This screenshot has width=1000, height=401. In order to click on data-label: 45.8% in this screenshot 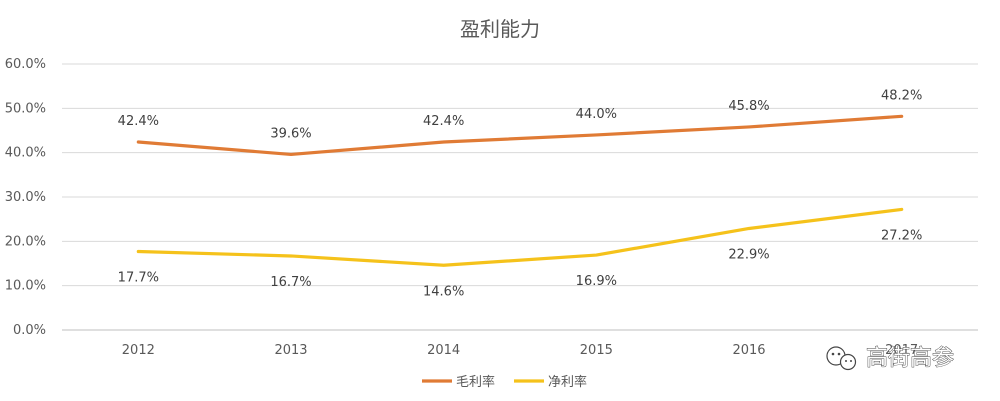, I will do `click(748, 106)`.